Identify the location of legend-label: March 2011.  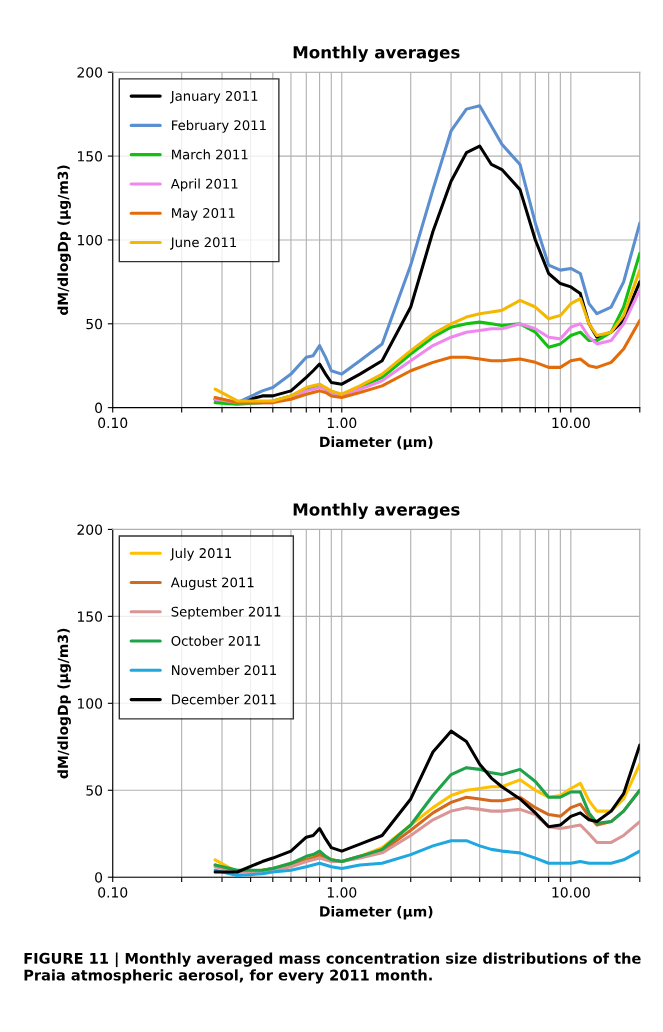
(210, 154).